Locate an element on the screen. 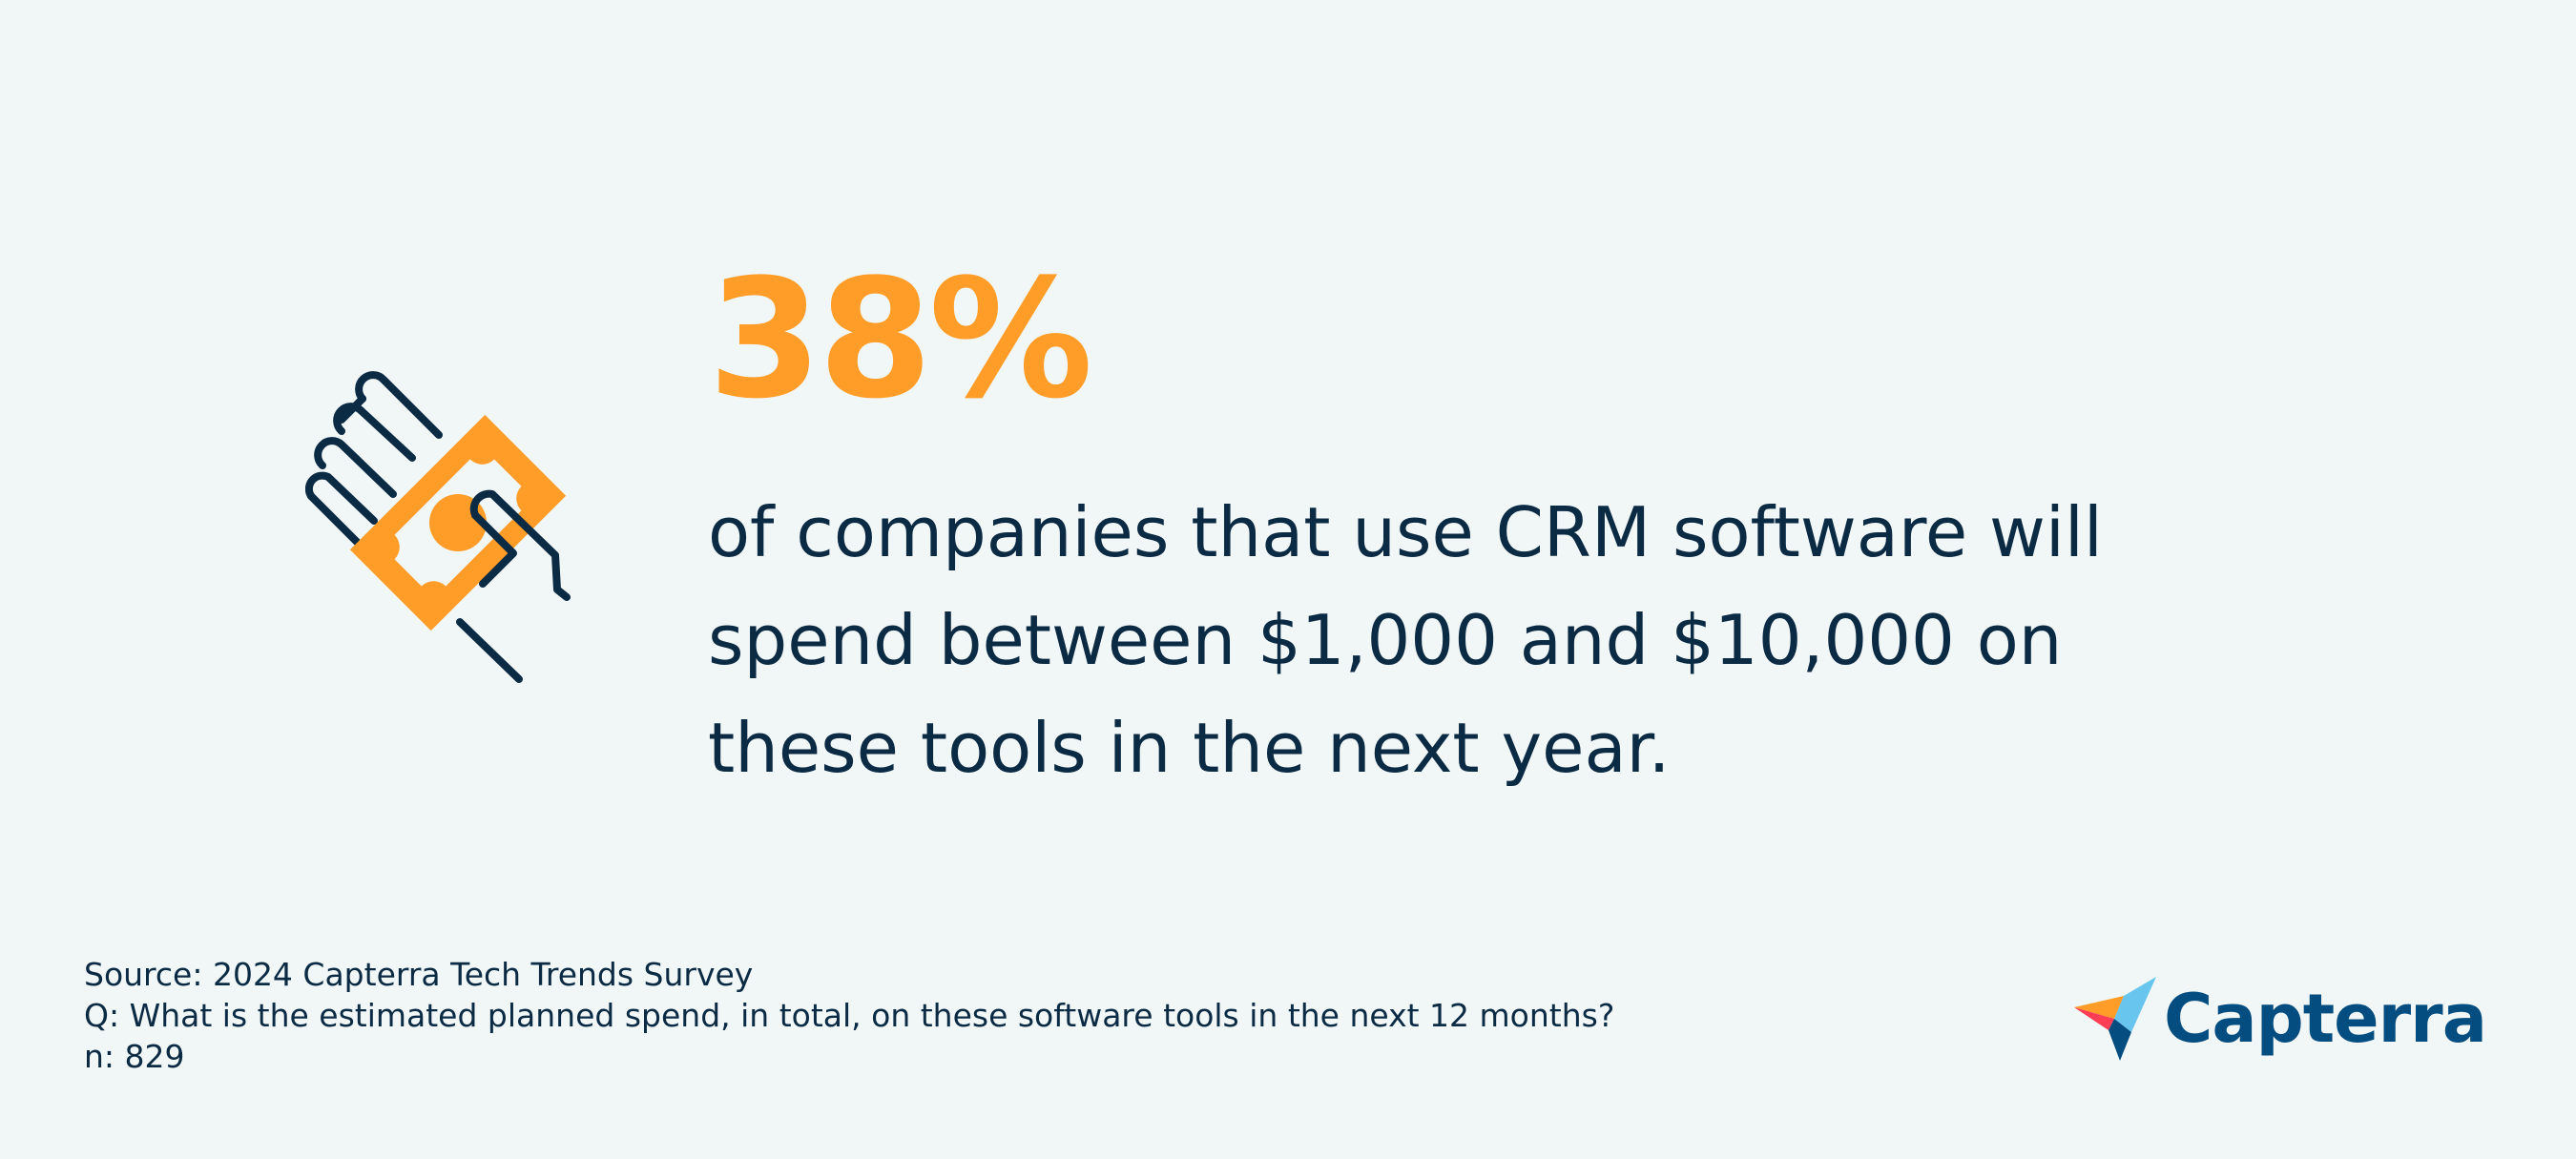 This screenshot has width=2576, height=1159. capterra-logo-icon is located at coordinates (2115, 1019).